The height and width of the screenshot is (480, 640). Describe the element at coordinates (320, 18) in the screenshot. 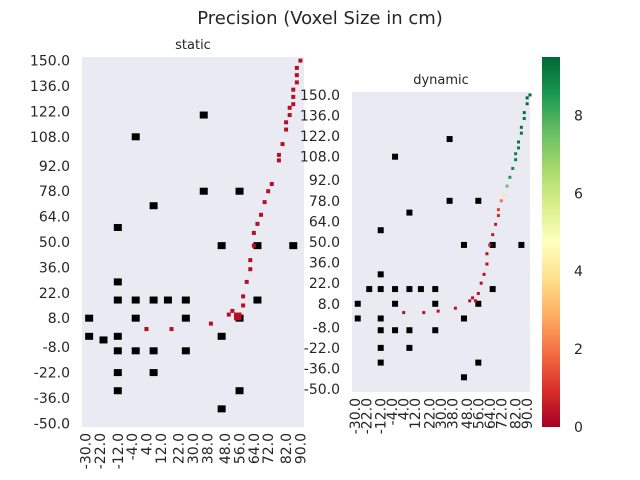

I see `figure-title: Precision (Voxel Size in cm)` at that location.